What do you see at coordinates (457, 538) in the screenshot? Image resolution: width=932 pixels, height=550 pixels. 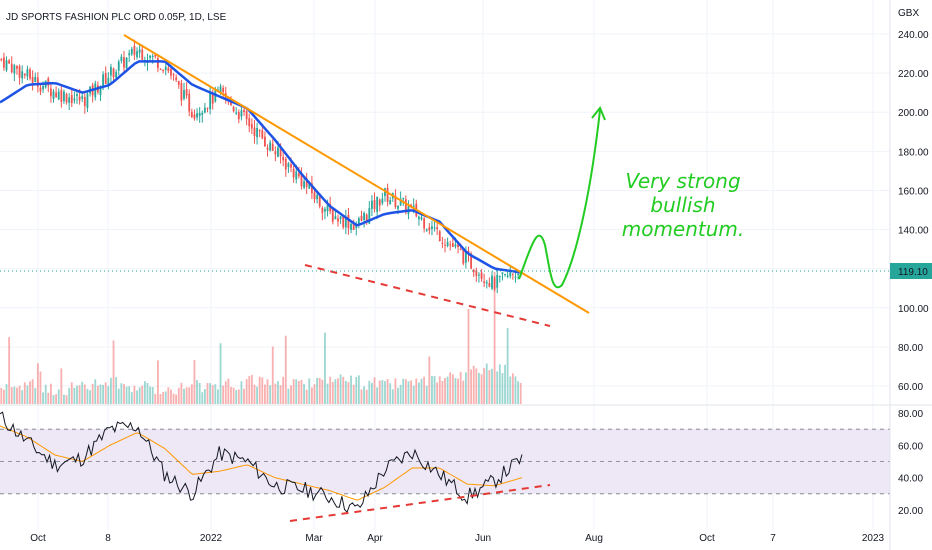 I see `time-axis: Oct 8 2022 Mar Apr Jun Aug Oct 7 2023` at bounding box center [457, 538].